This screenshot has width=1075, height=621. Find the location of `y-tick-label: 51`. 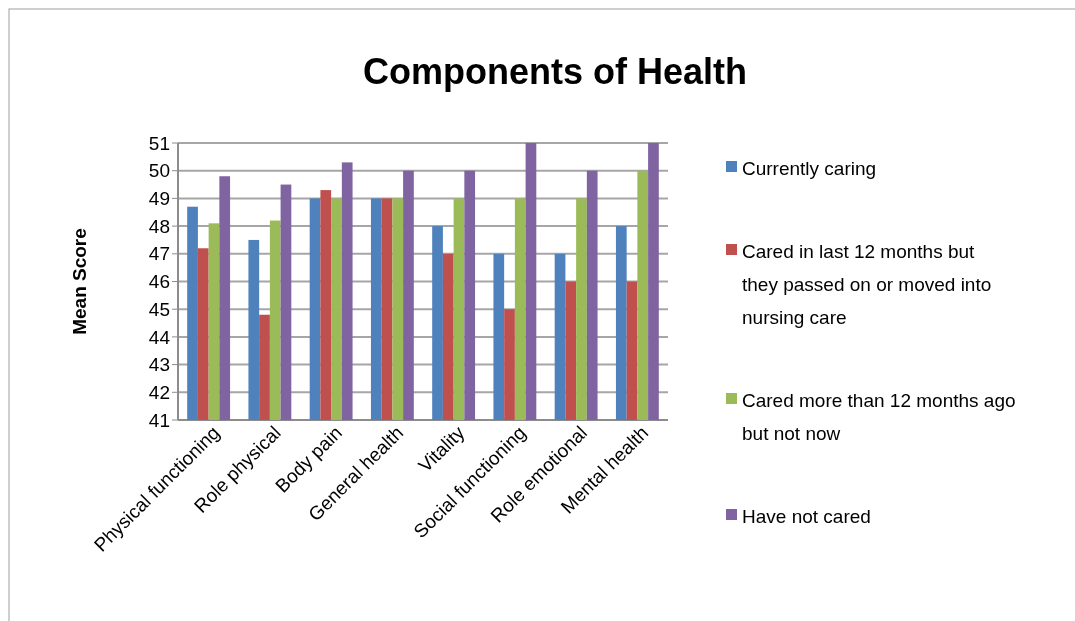

y-tick-label: 51 is located at coordinates (159, 143).